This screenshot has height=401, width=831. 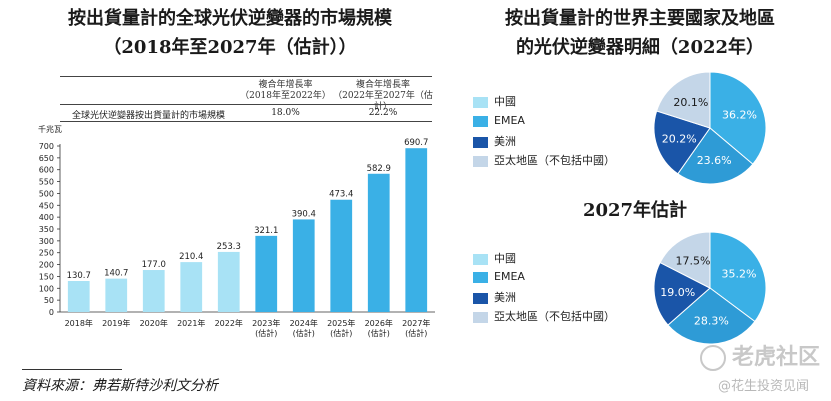 What do you see at coordinates (46, 193) in the screenshot?
I see `y-tick-label: 500` at bounding box center [46, 193].